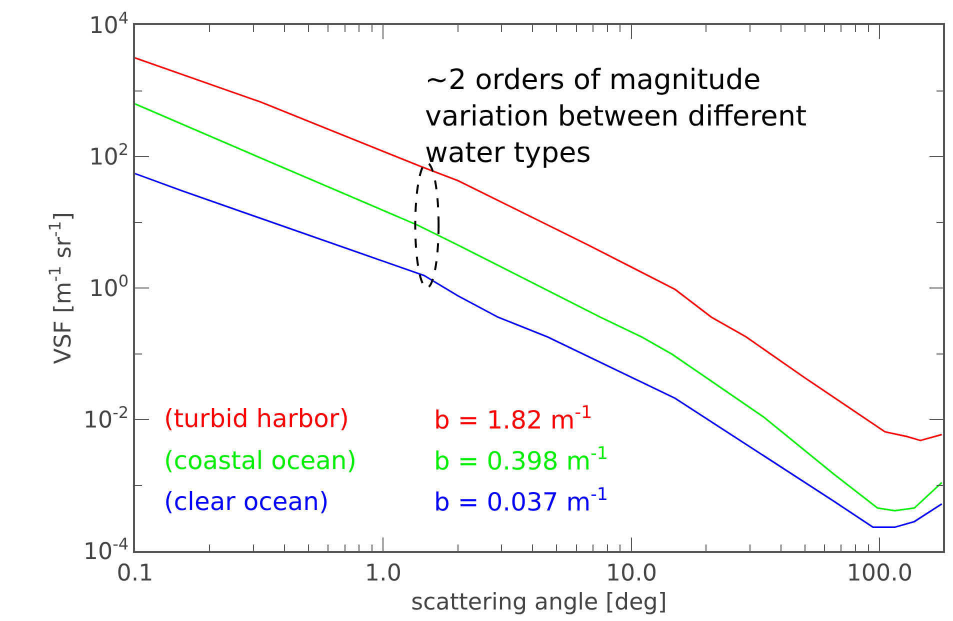 The image size is (953, 621). Describe the element at coordinates (106, 418) in the screenshot. I see `y-tick-label: 10$^{-2}$` at that location.